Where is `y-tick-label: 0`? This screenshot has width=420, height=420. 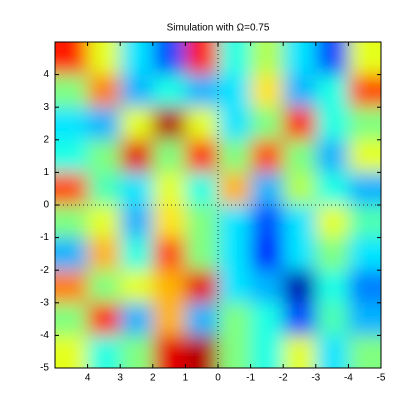 y-tick-label: 0 is located at coordinates (46, 205).